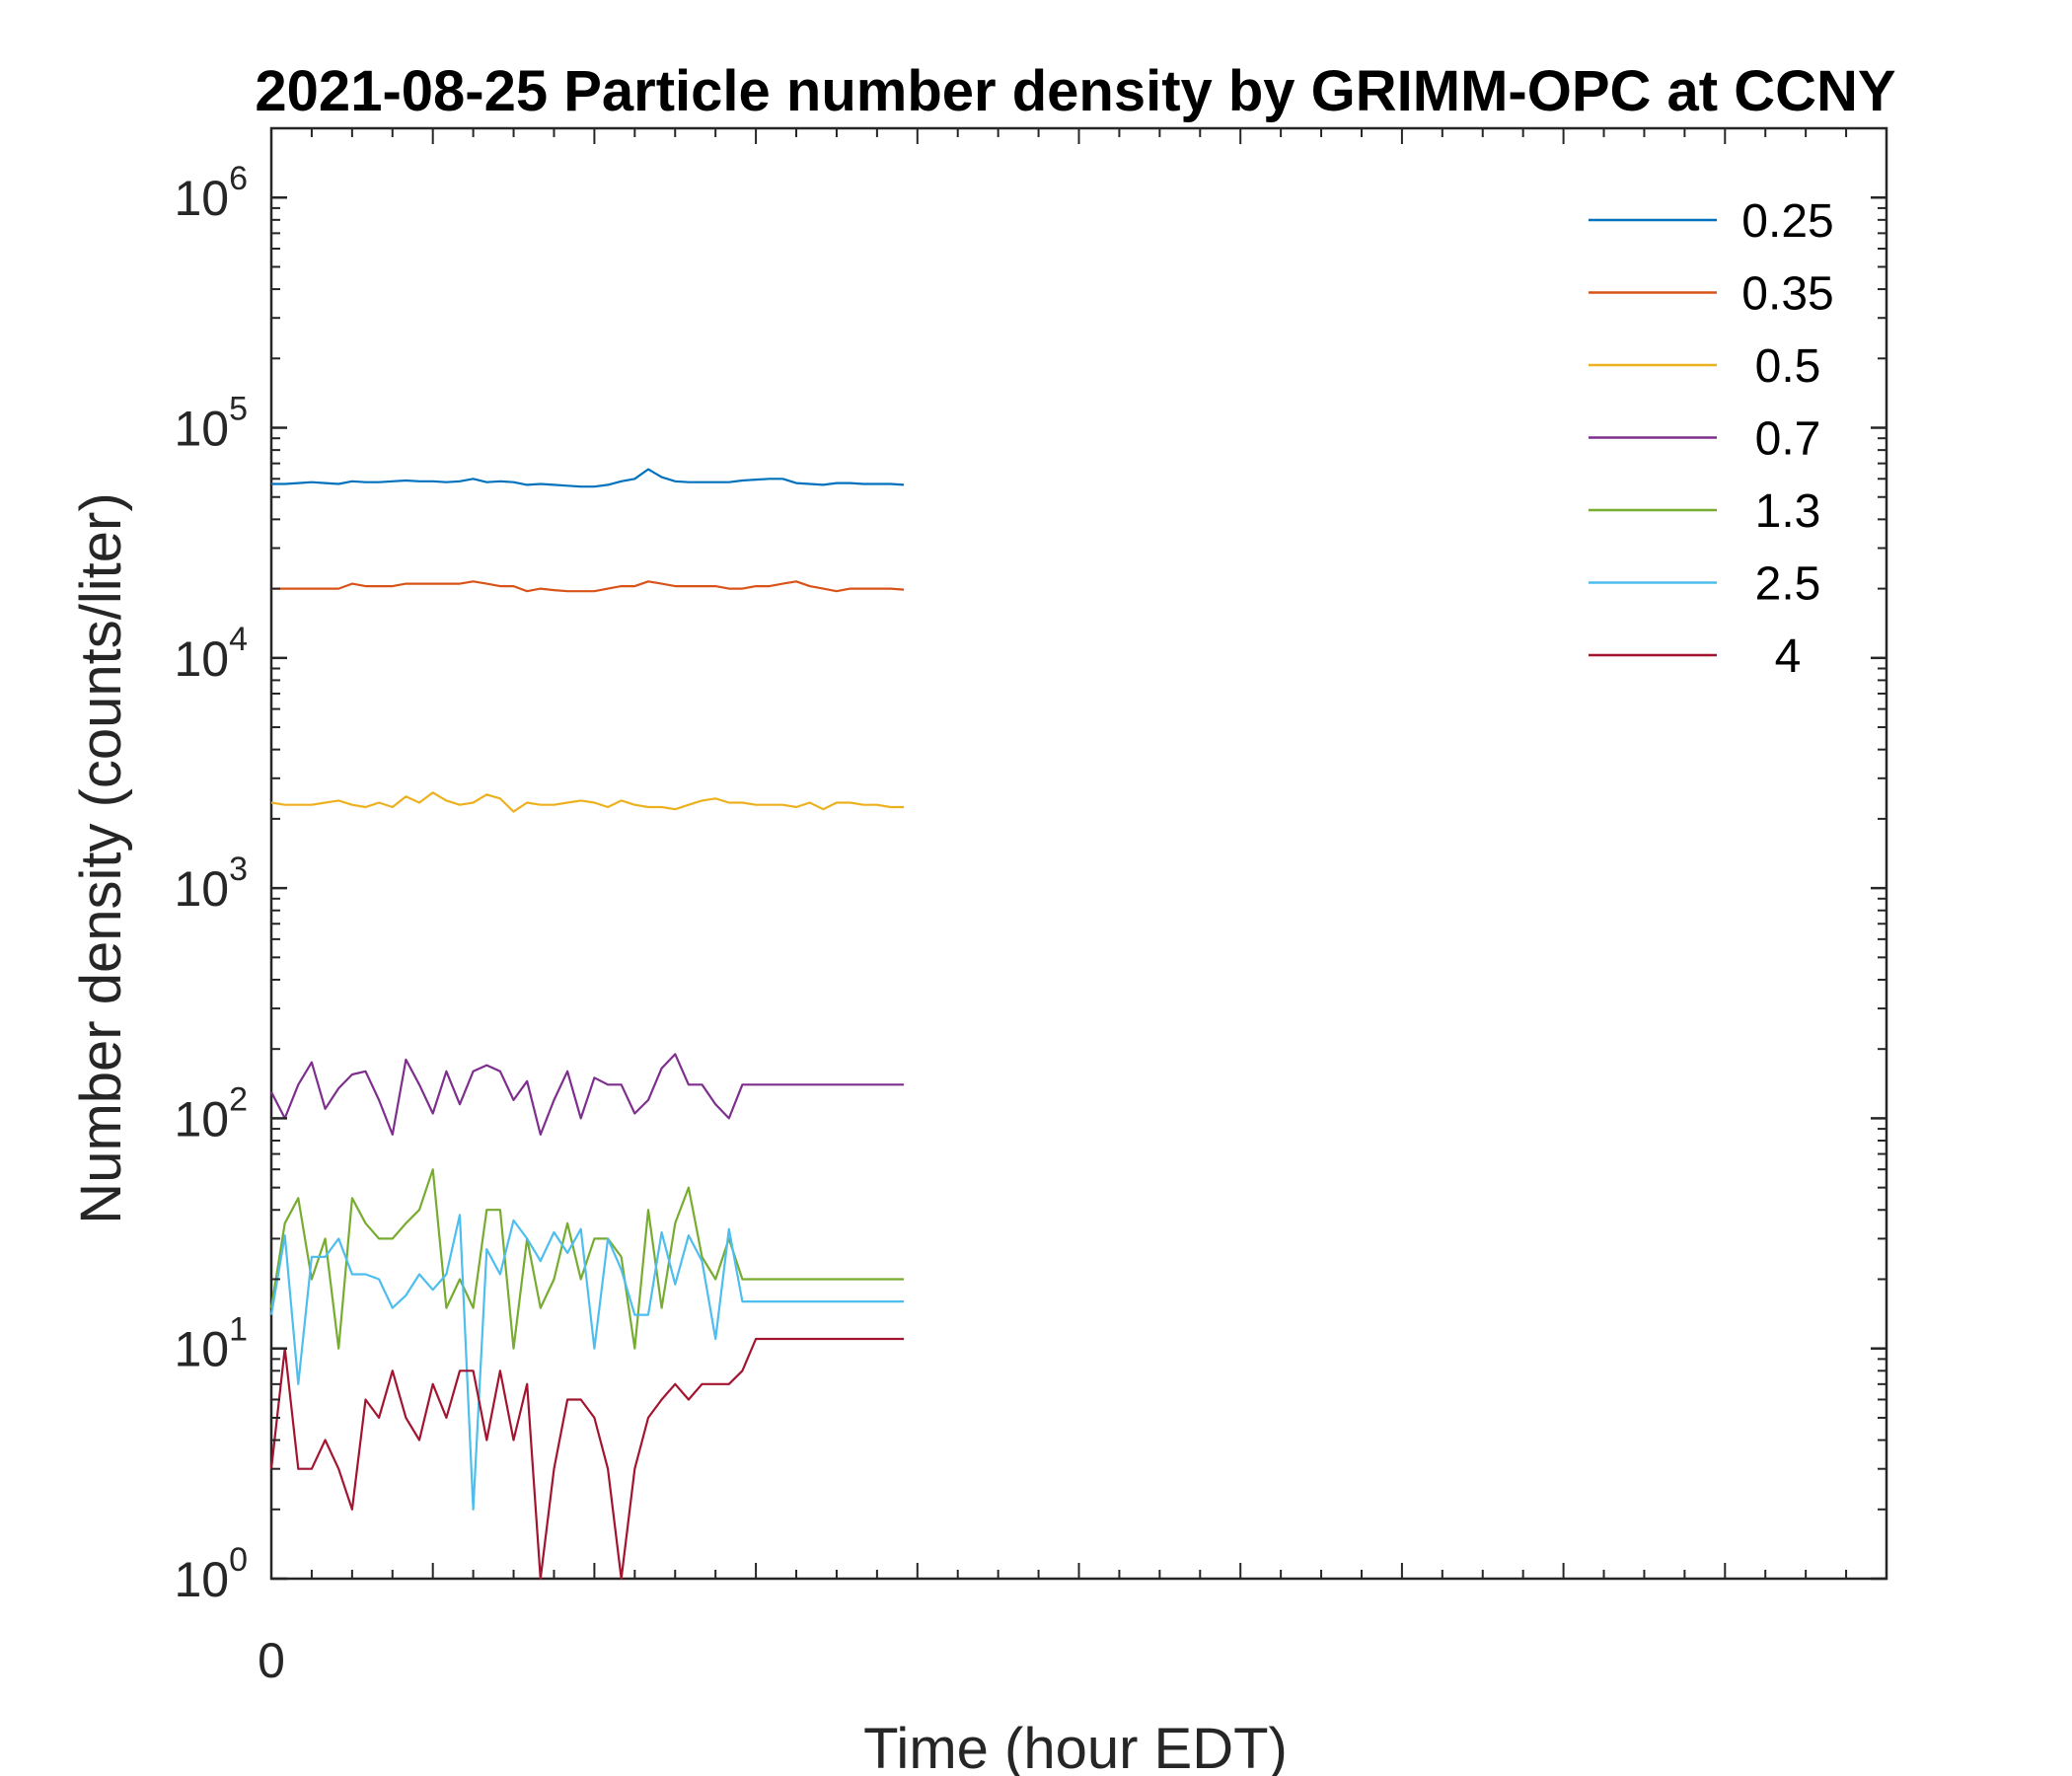 The image size is (2072, 1776). I want to click on y-tick-label: 10², so click(211, 1113).